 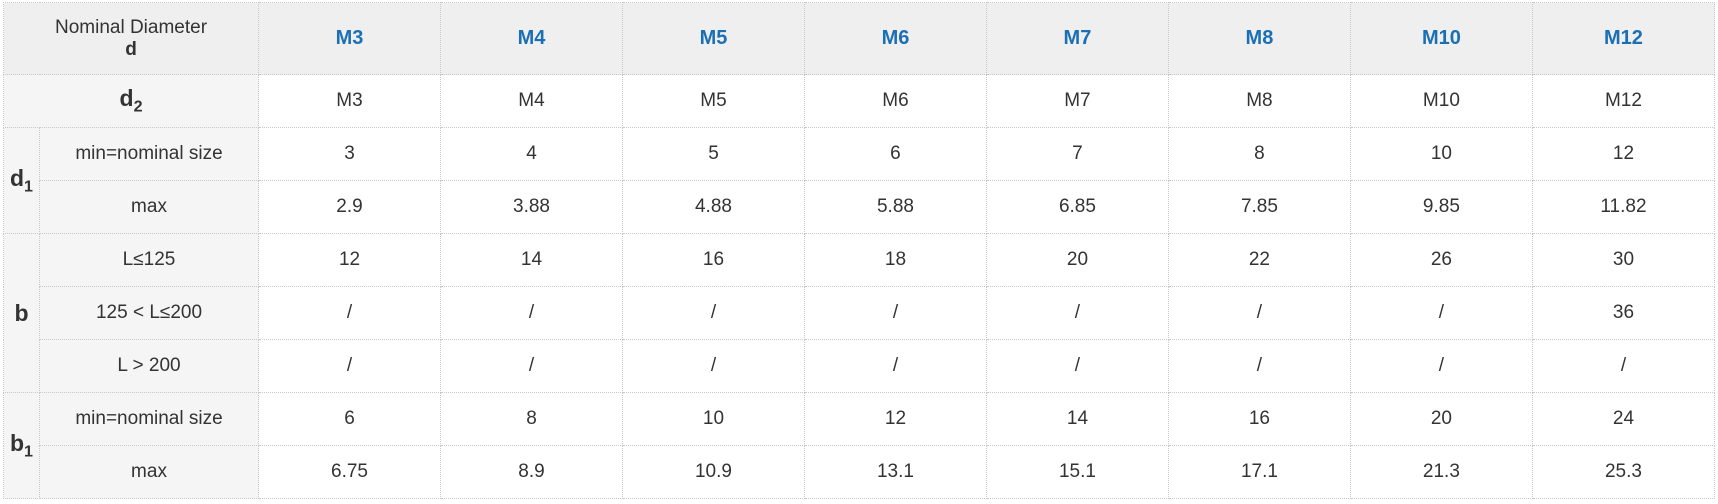 What do you see at coordinates (713, 472) in the screenshot?
I see `cell: 10.9` at bounding box center [713, 472].